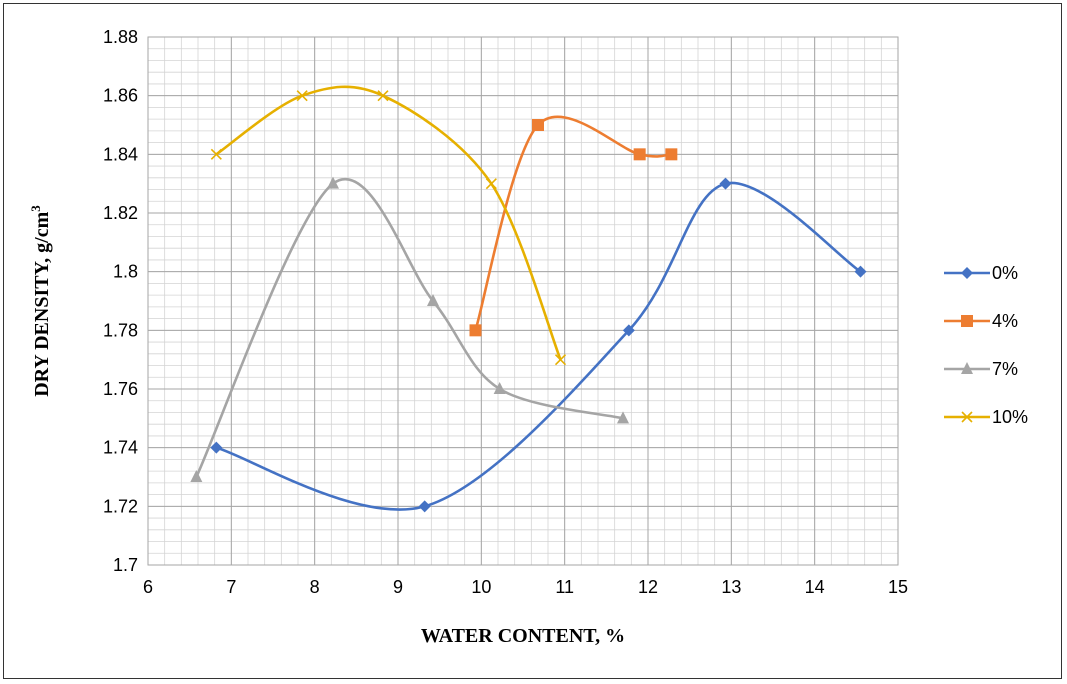  What do you see at coordinates (523, 636) in the screenshot?
I see `x-axis-title: WATER CONTENT, %` at bounding box center [523, 636].